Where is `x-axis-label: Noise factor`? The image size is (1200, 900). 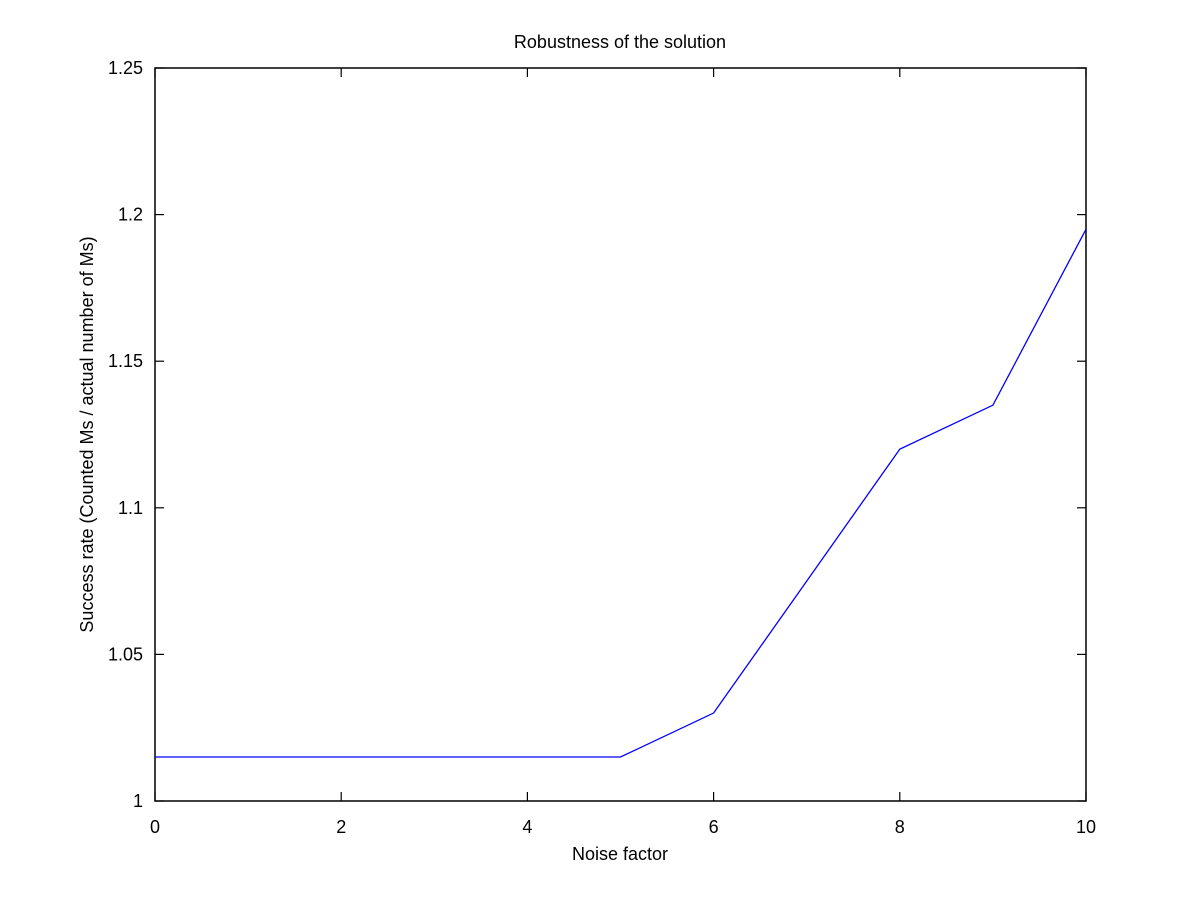
x-axis-label: Noise factor is located at coordinates (620, 854).